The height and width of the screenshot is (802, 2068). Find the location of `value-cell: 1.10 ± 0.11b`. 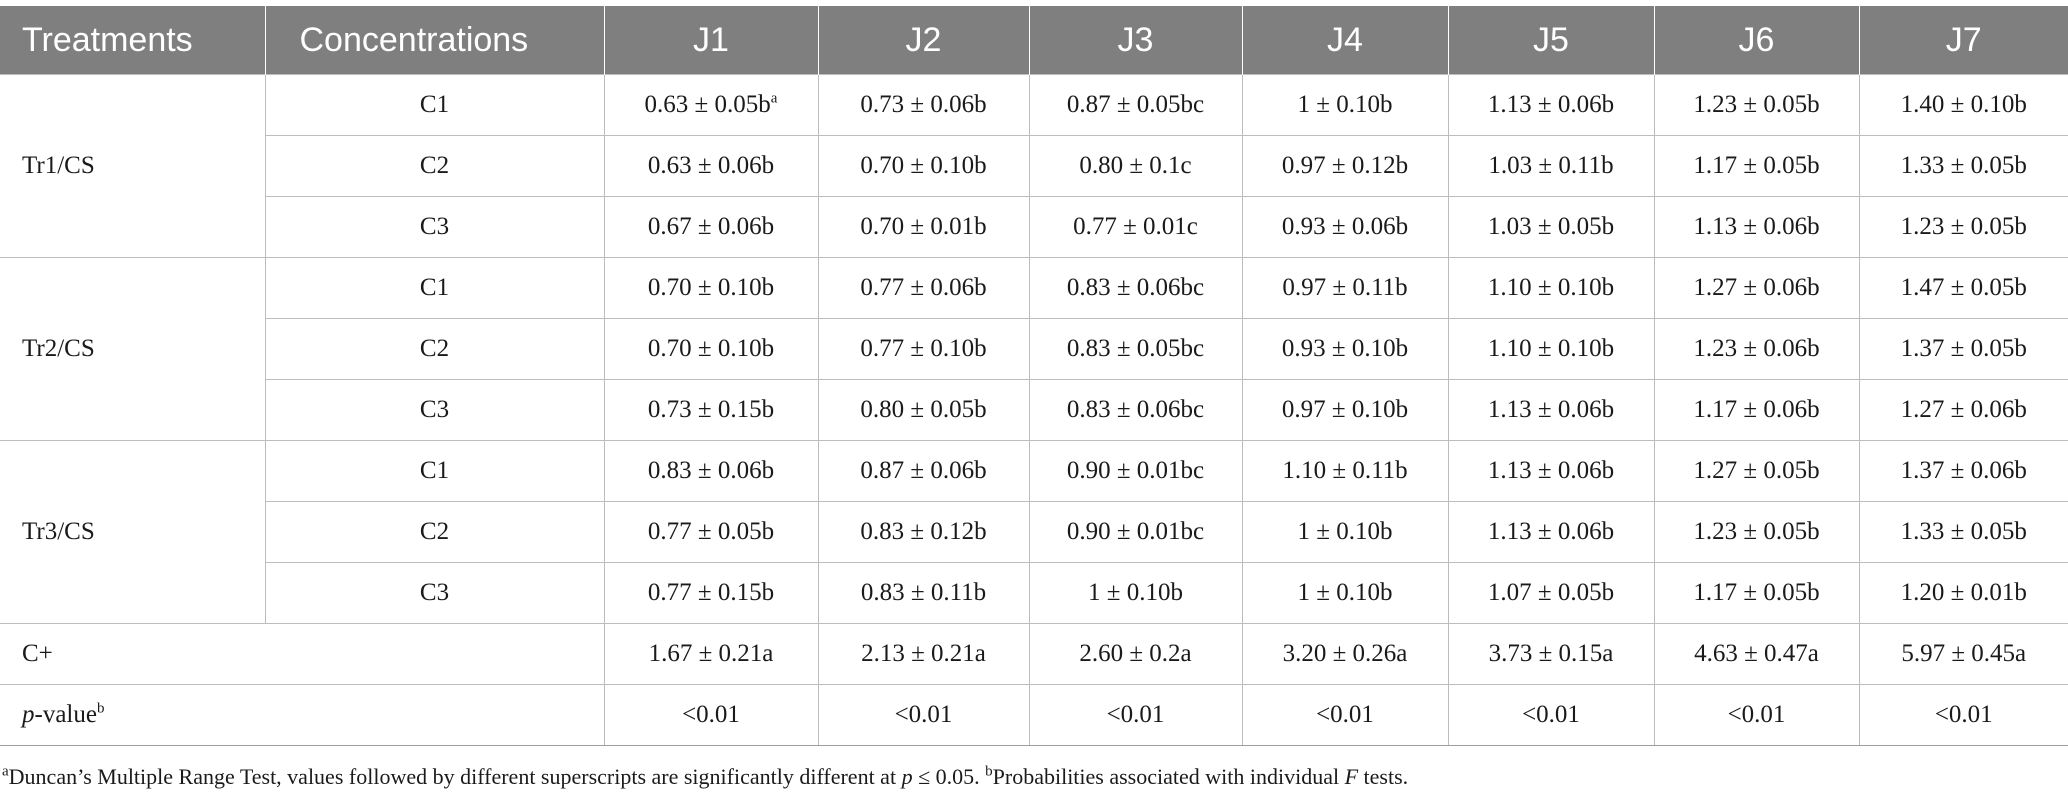

value-cell: 1.10 ± 0.11b is located at coordinates (1345, 471).